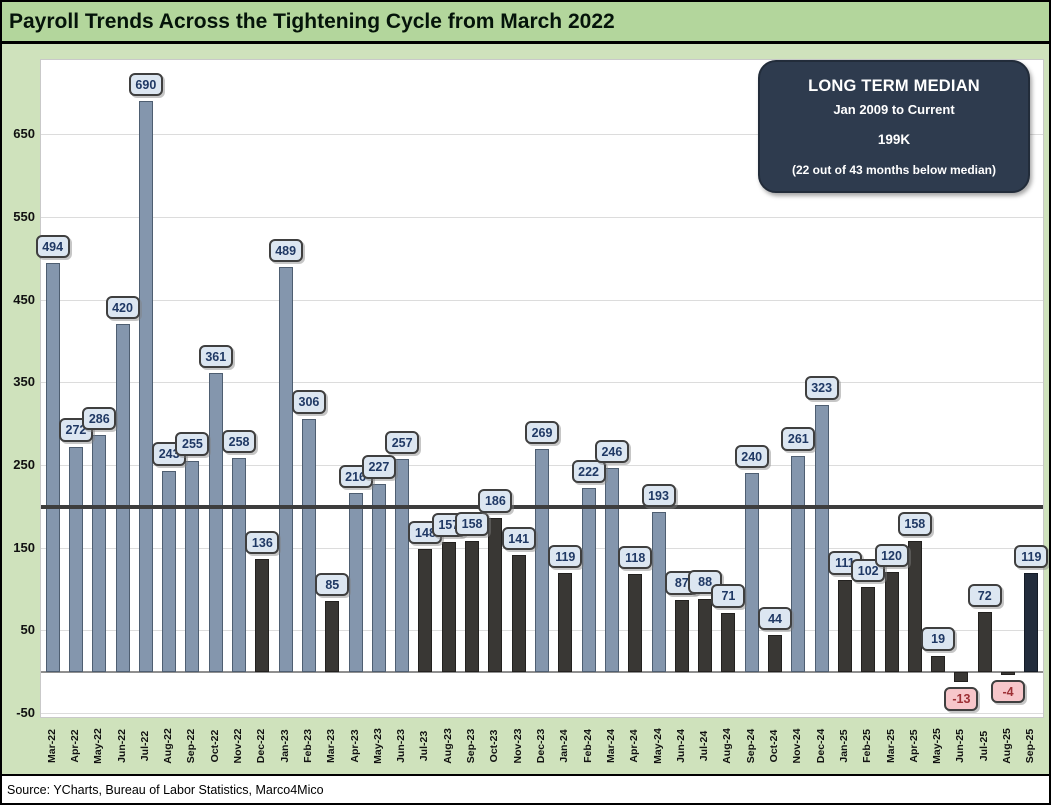  What do you see at coordinates (984, 595) in the screenshot?
I see `bar-value-label: 72` at bounding box center [984, 595].